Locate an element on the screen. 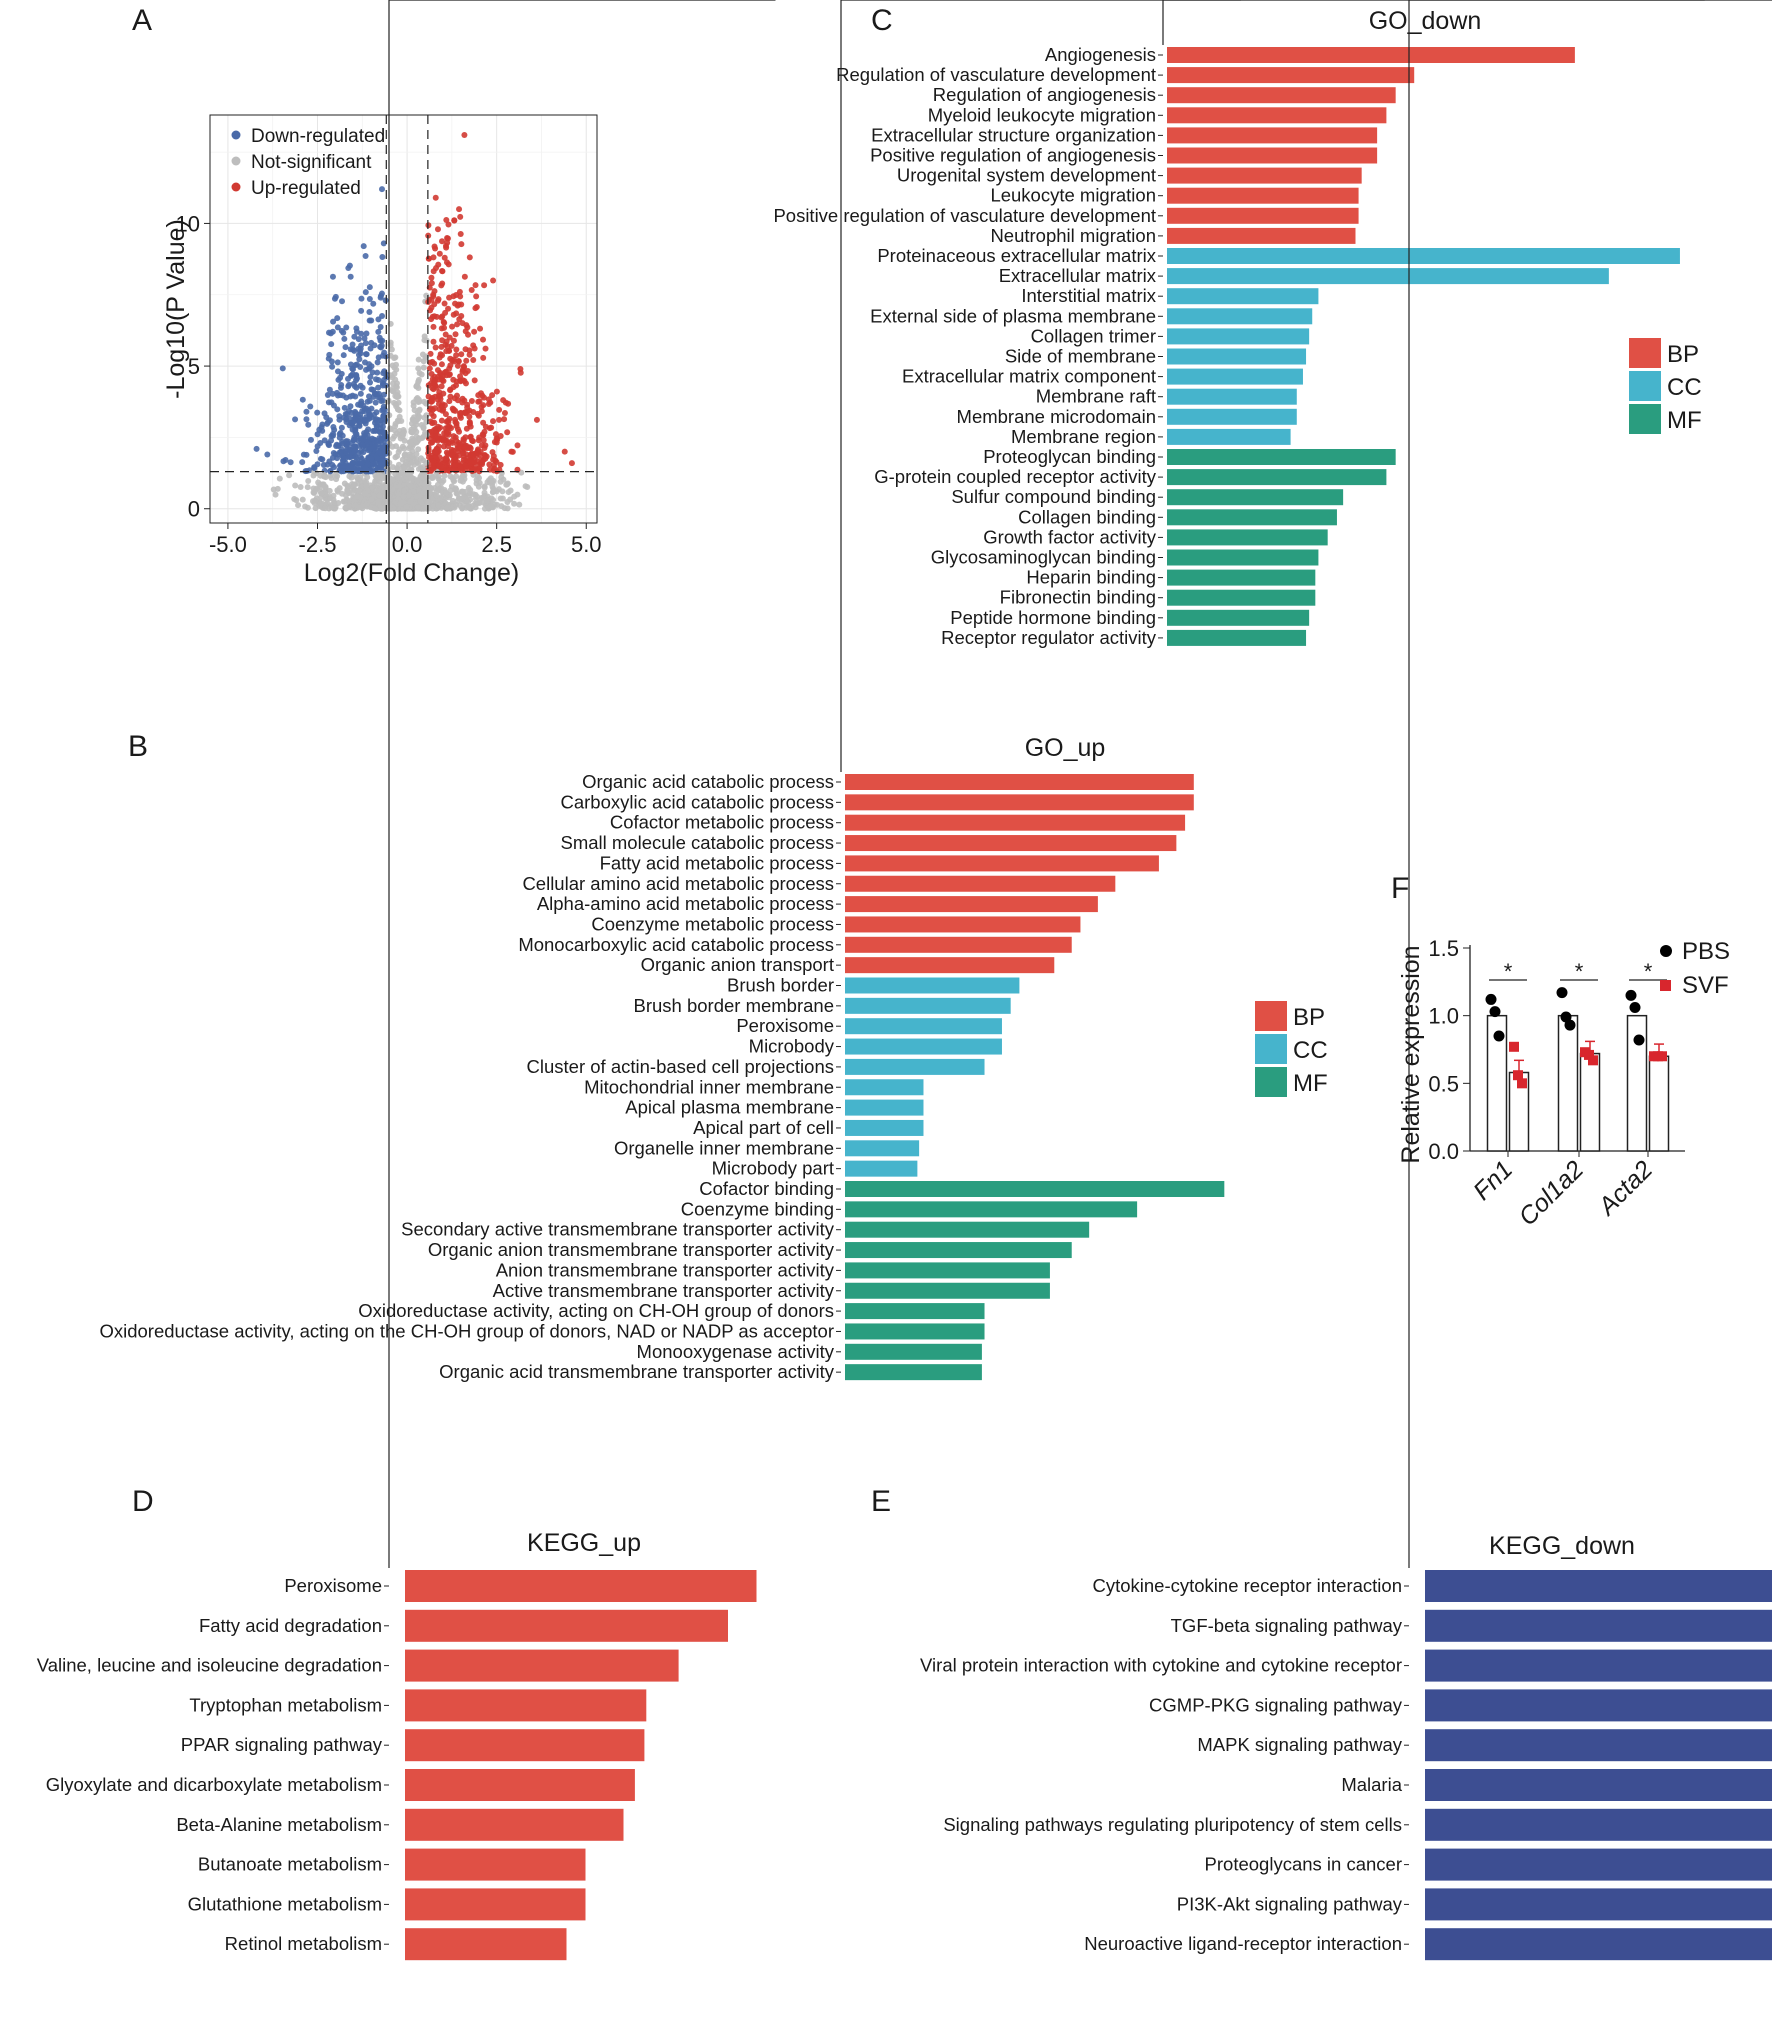 This screenshot has height=2039, width=1772. x-axis-label: Log2(Fold Change) is located at coordinates (411, 573).